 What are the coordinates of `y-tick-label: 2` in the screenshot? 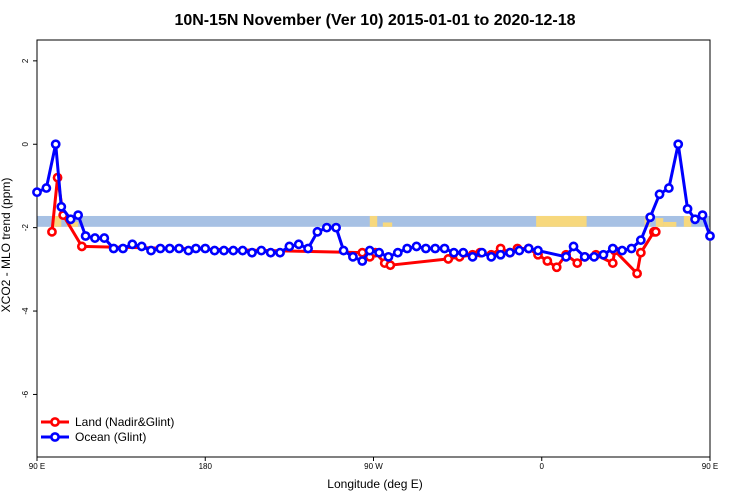 It's located at (25, 60).